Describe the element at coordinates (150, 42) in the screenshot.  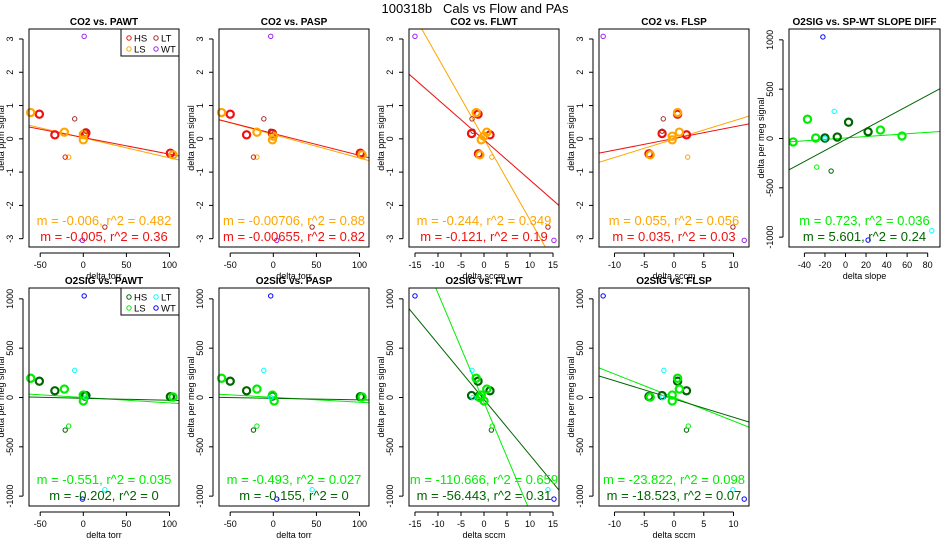
I see `legend: HS LT LS WT` at that location.